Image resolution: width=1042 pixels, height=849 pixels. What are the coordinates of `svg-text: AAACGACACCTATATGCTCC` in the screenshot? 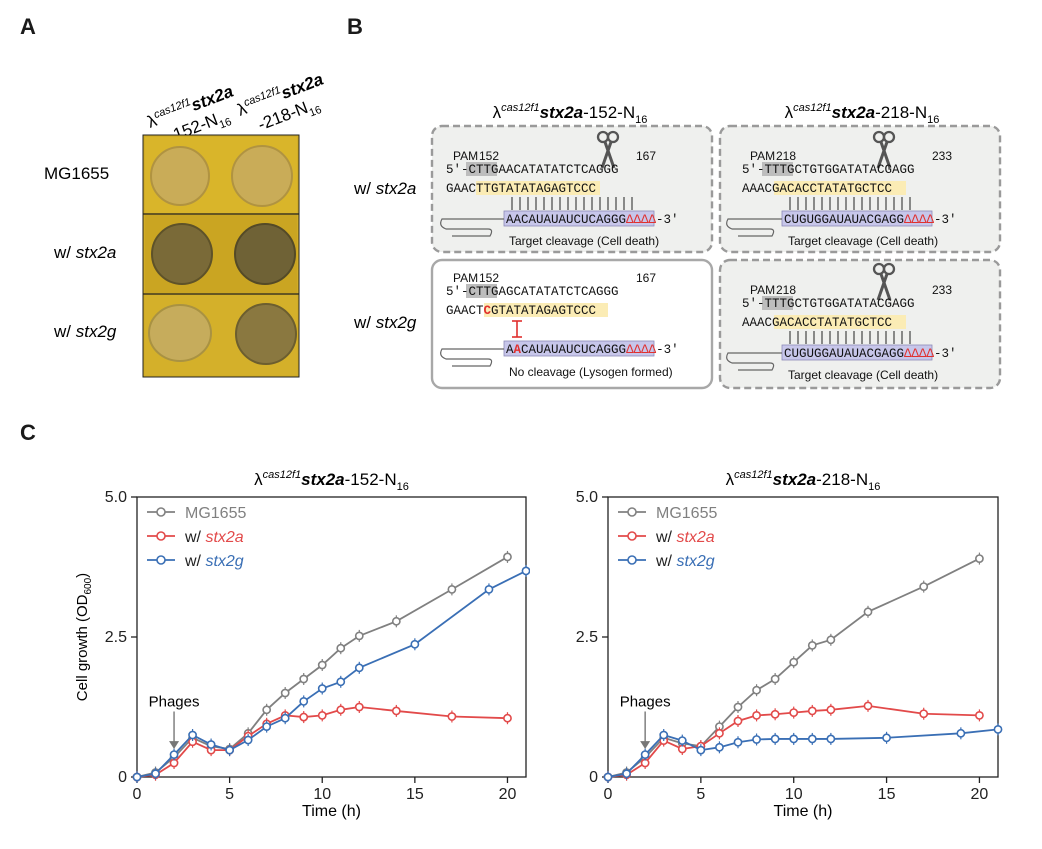 It's located at (817, 323).